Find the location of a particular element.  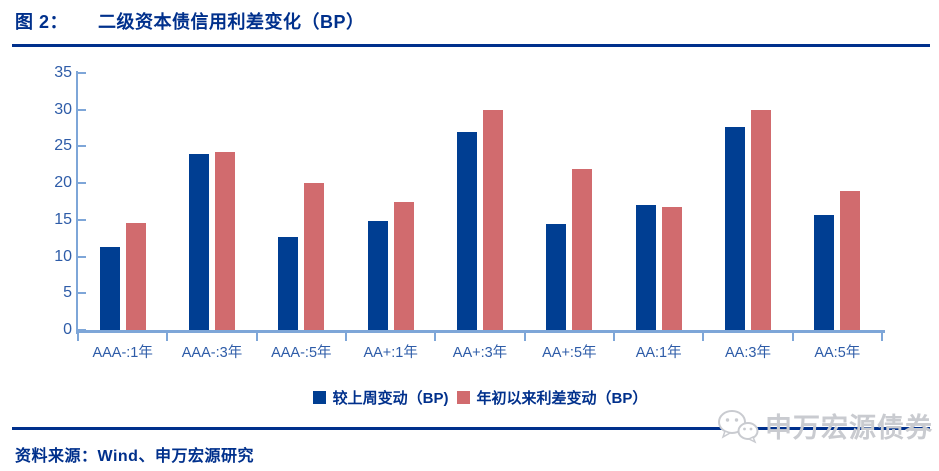

legend-item-week-change: 较上周变动（BP) is located at coordinates (380, 397).